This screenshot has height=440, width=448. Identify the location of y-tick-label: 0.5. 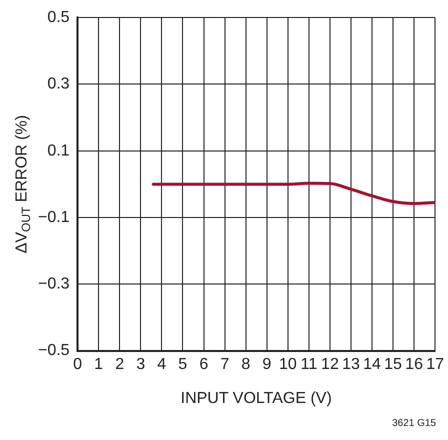
(58, 17).